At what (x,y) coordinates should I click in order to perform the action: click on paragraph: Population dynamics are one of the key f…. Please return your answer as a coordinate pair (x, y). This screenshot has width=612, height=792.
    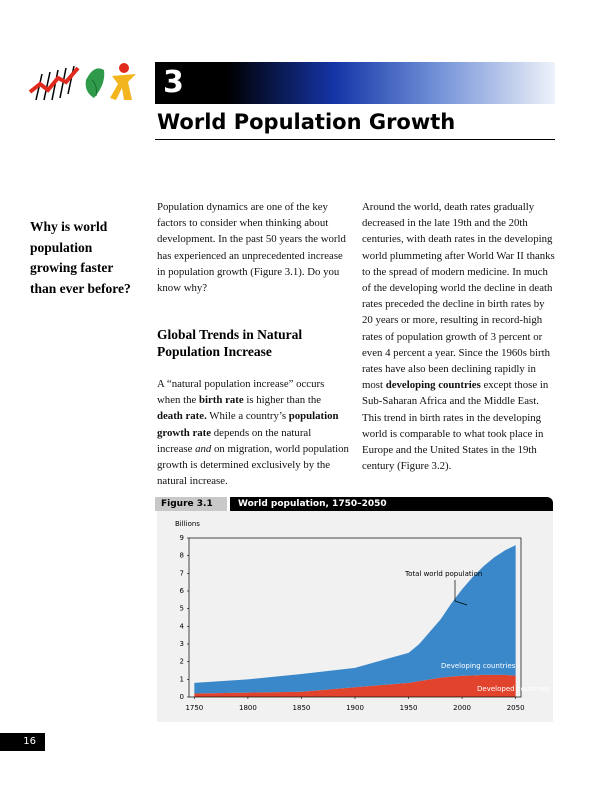
    Looking at the image, I should click on (253, 247).